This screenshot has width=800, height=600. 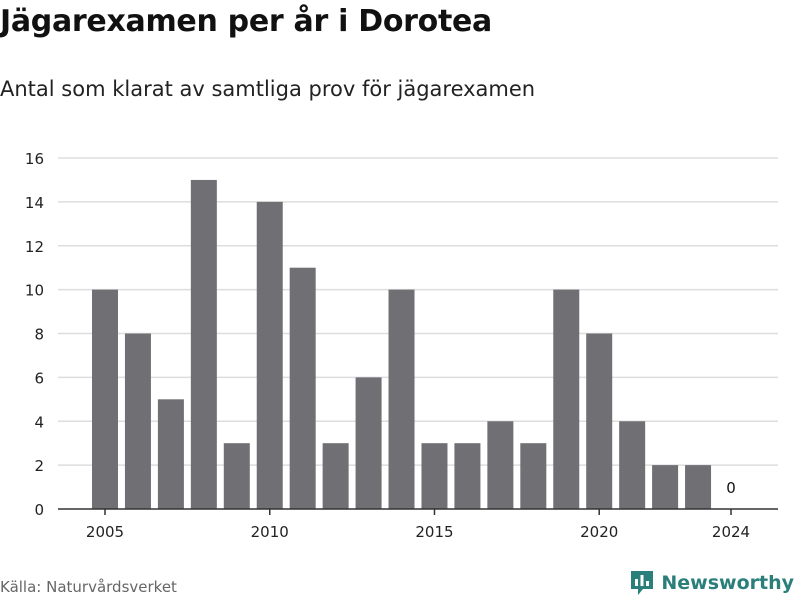 I want to click on y-tick-label: 4, so click(x=39, y=422).